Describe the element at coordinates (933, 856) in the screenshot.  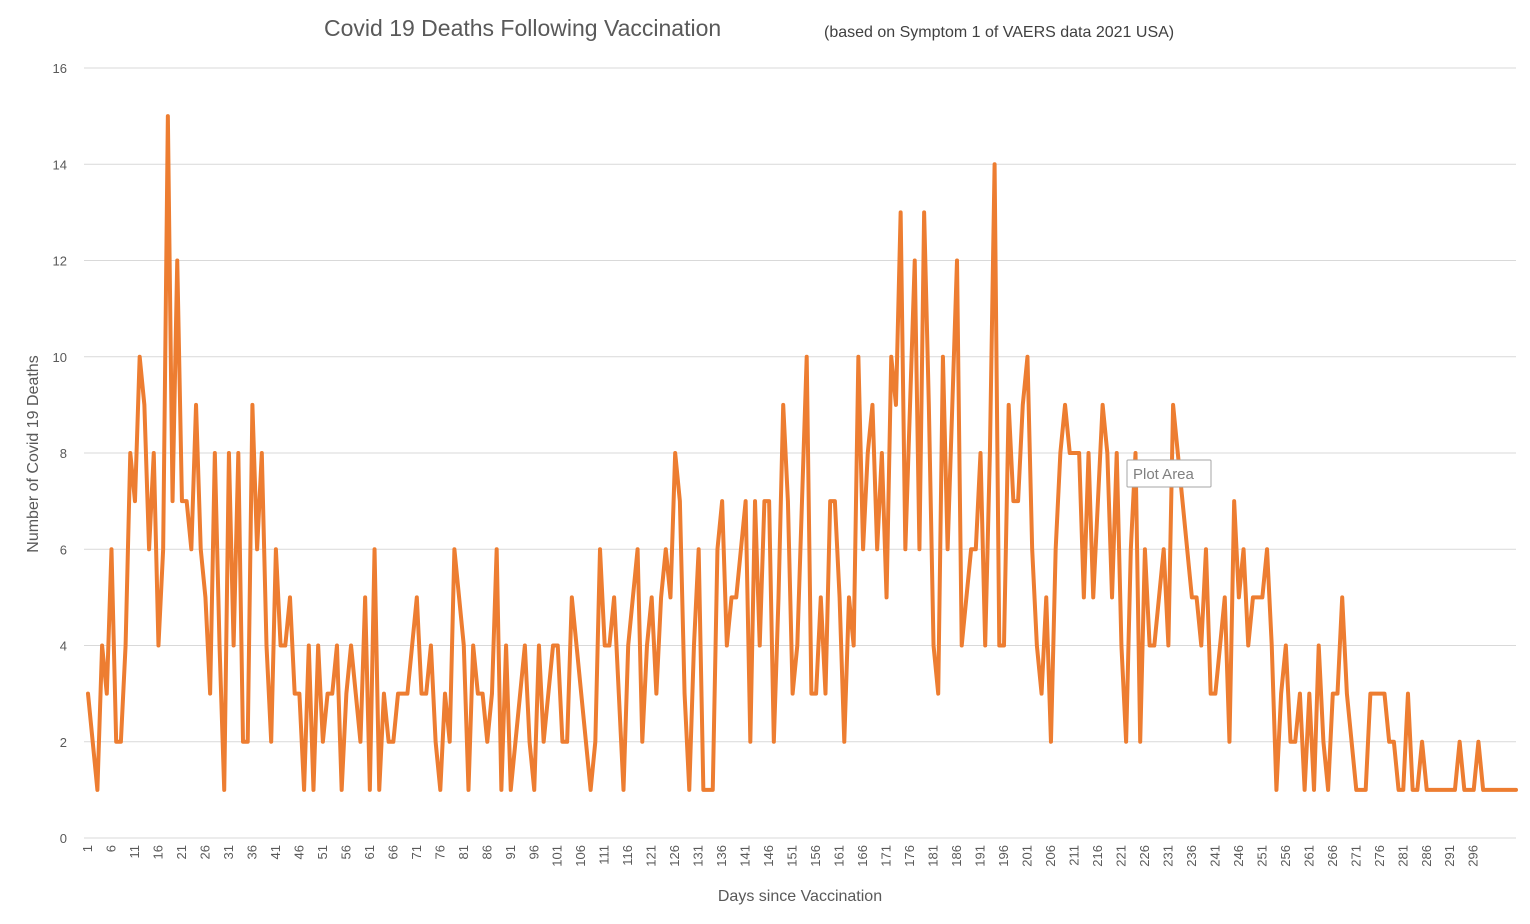
I see `x-tick-label: 181` at that location.